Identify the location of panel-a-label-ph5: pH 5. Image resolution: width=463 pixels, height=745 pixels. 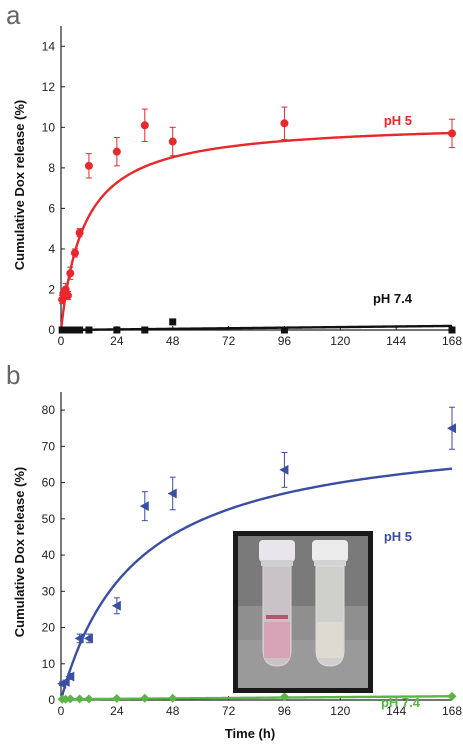
(398, 120).